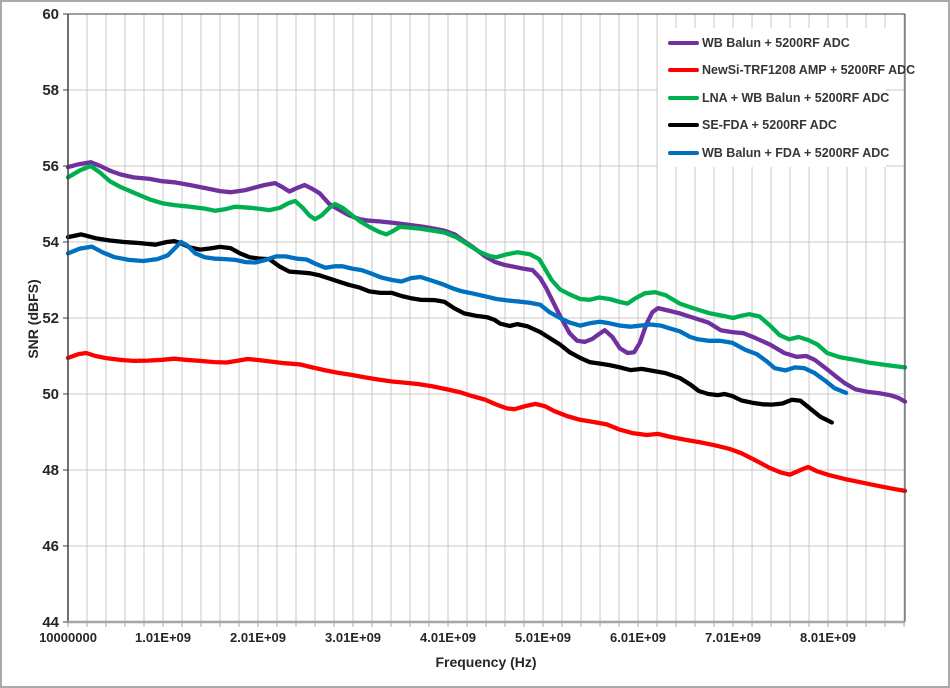 The width and height of the screenshot is (950, 688). I want to click on legend-item: LNA + WB Balun + 5200RF ADC, so click(774, 98).